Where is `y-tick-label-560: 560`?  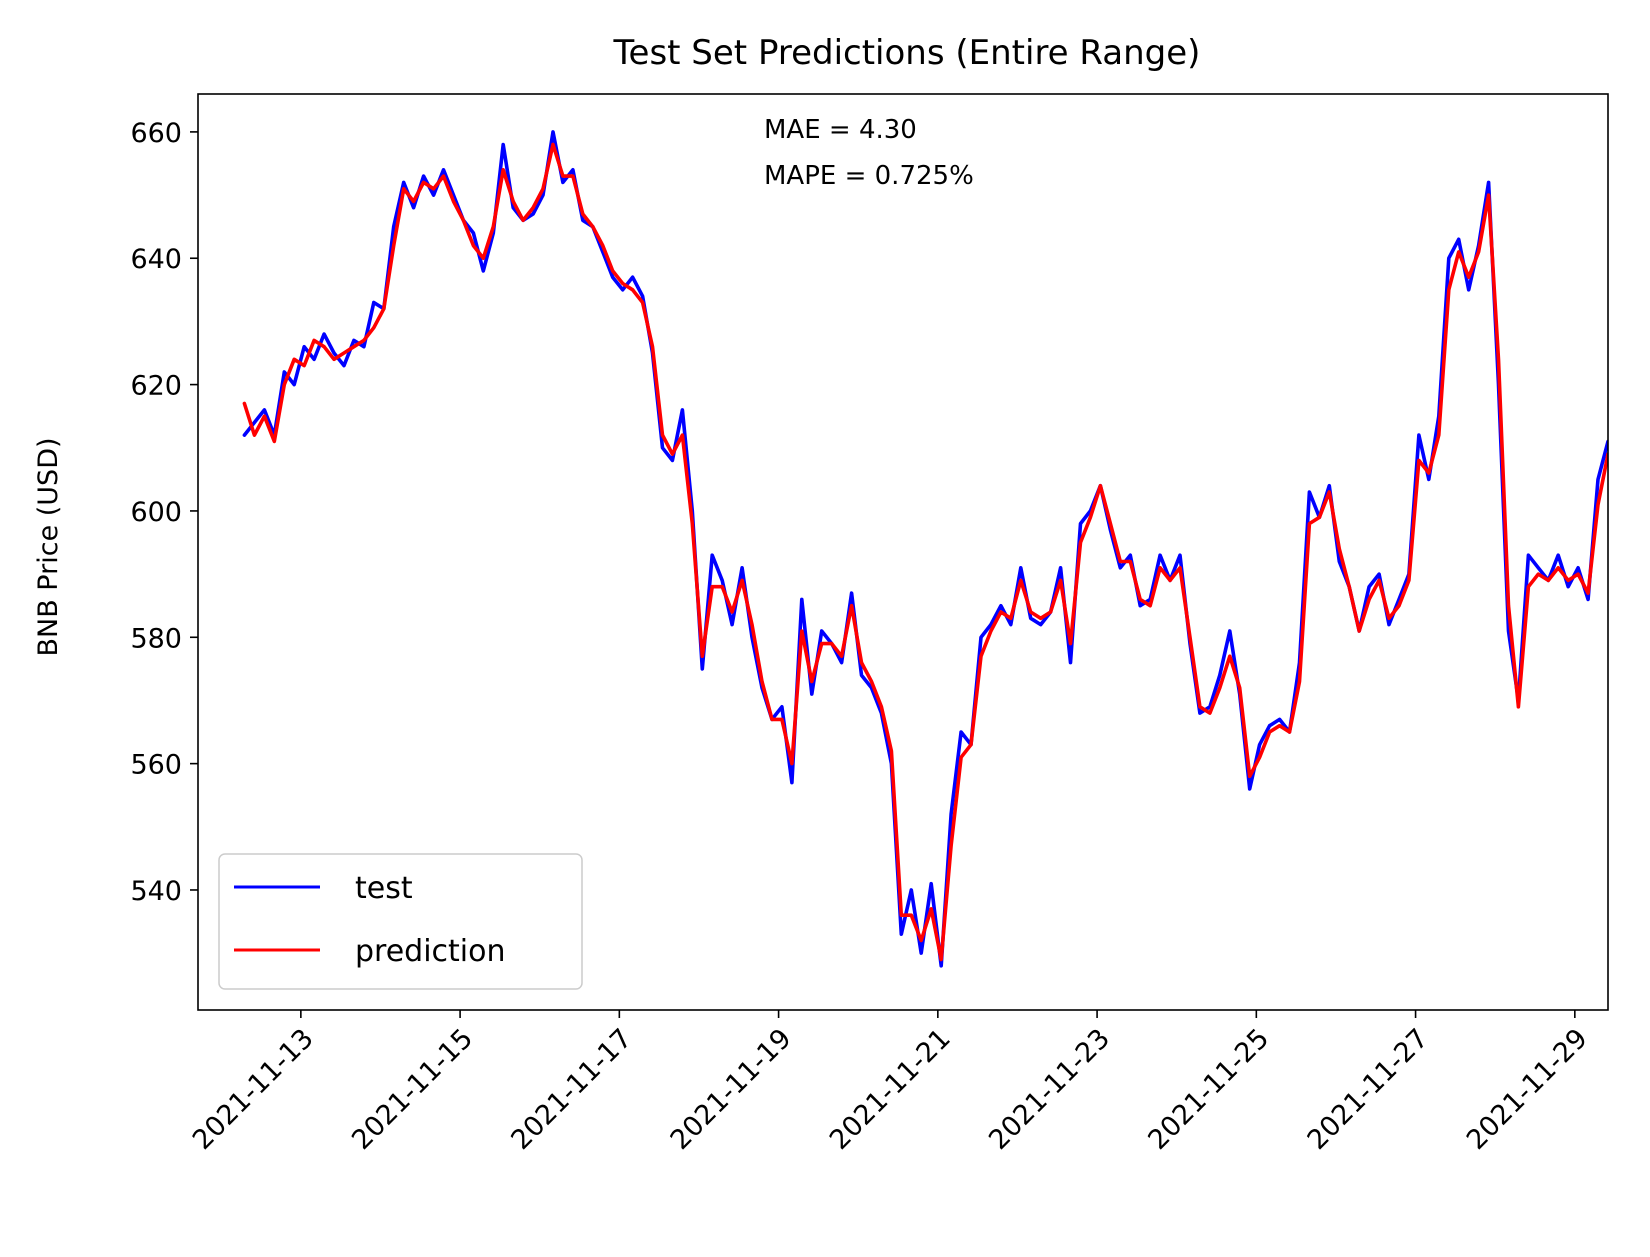 y-tick-label-560: 560 is located at coordinates (156, 765).